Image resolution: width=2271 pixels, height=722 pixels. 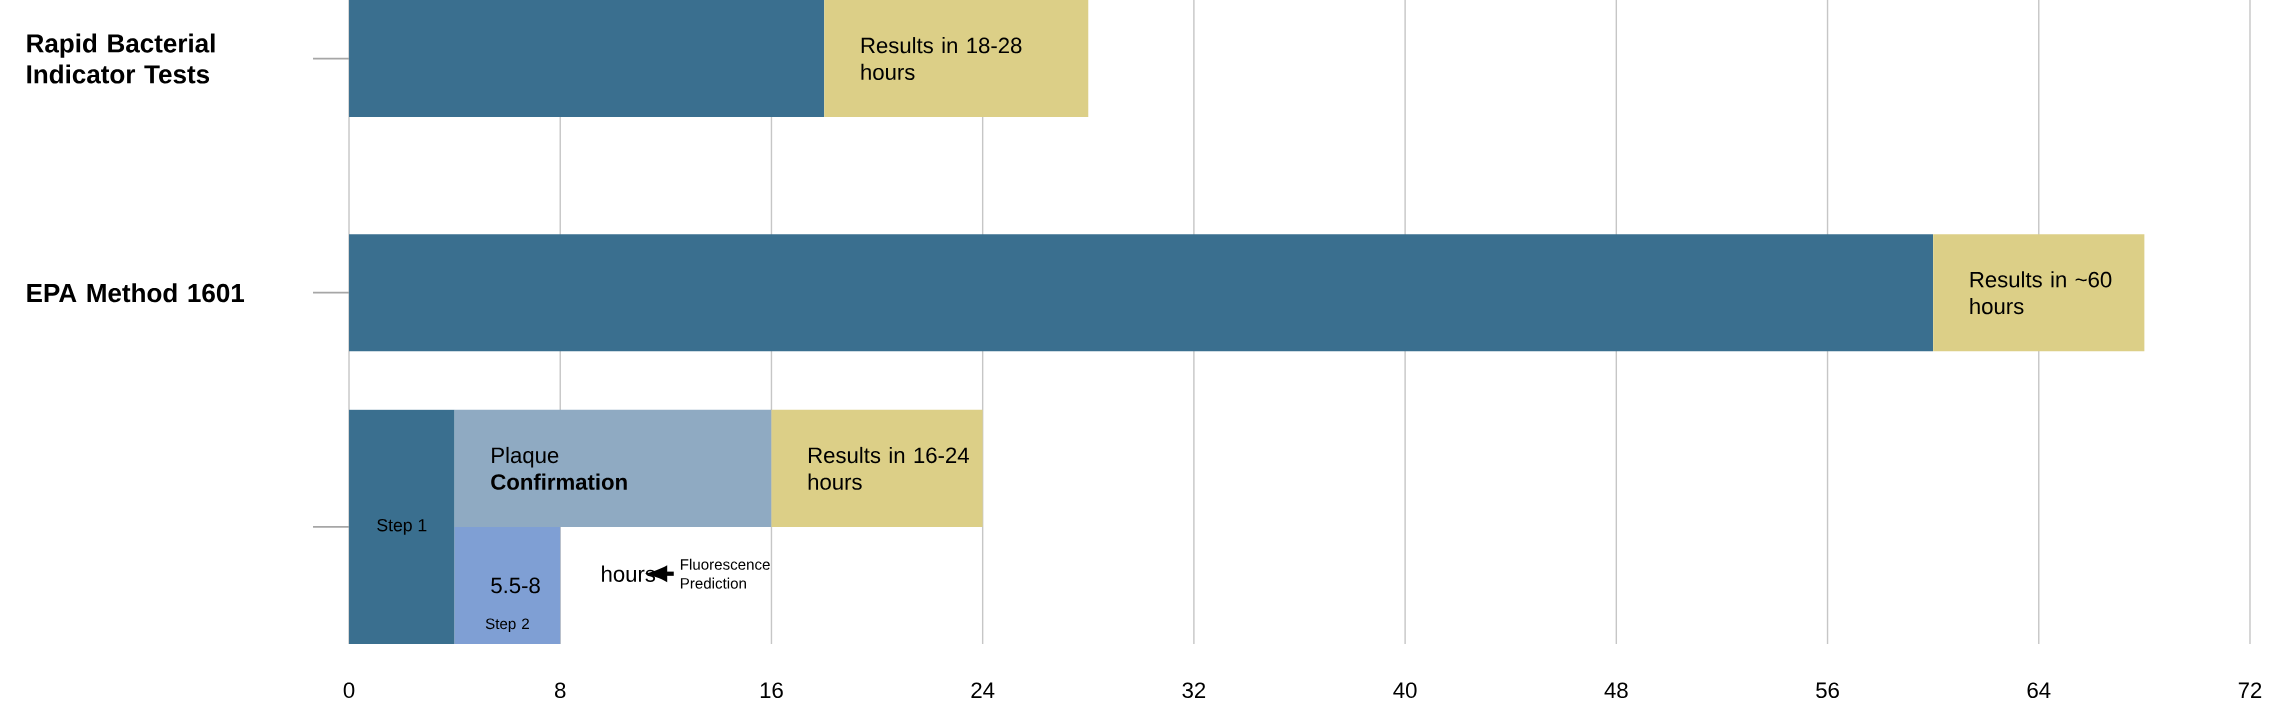 What do you see at coordinates (1827, 690) in the screenshot?
I see `x-tick-label: 56` at bounding box center [1827, 690].